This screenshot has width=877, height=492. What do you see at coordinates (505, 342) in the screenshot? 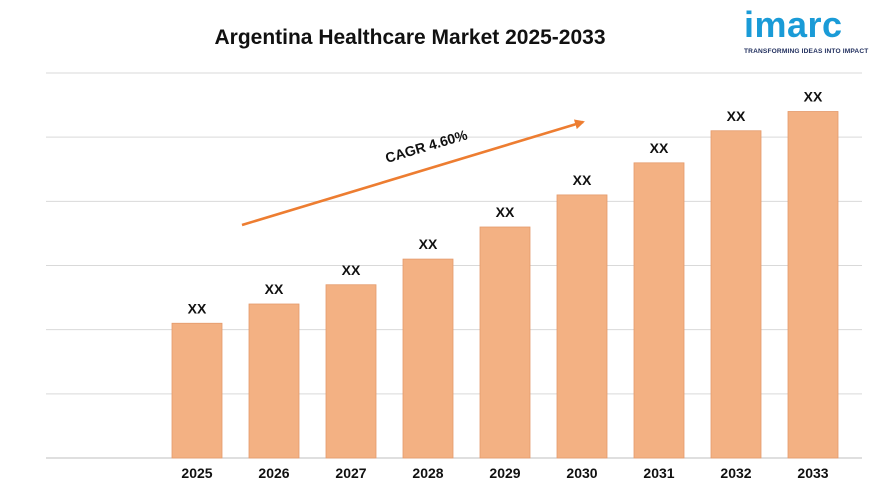
I see `bar-2029` at bounding box center [505, 342].